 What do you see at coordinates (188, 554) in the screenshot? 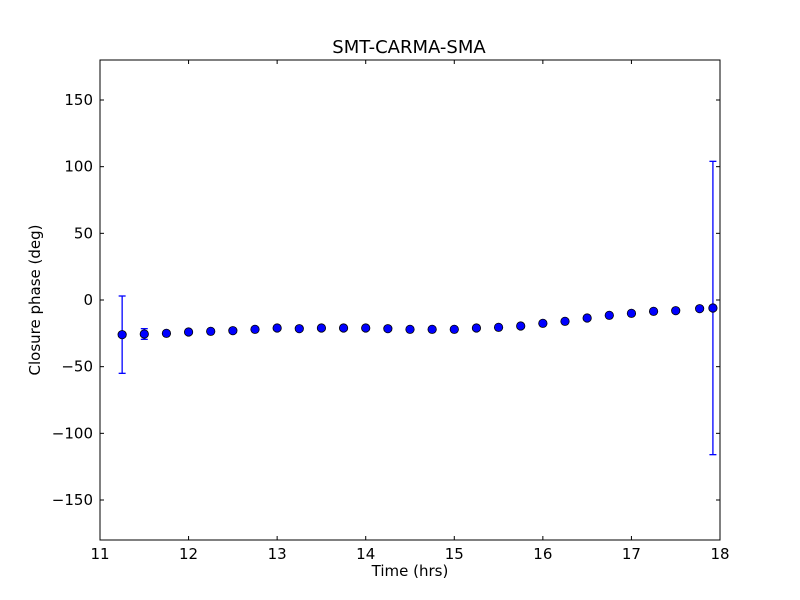
I see `x-tick-label: 12` at bounding box center [188, 554].